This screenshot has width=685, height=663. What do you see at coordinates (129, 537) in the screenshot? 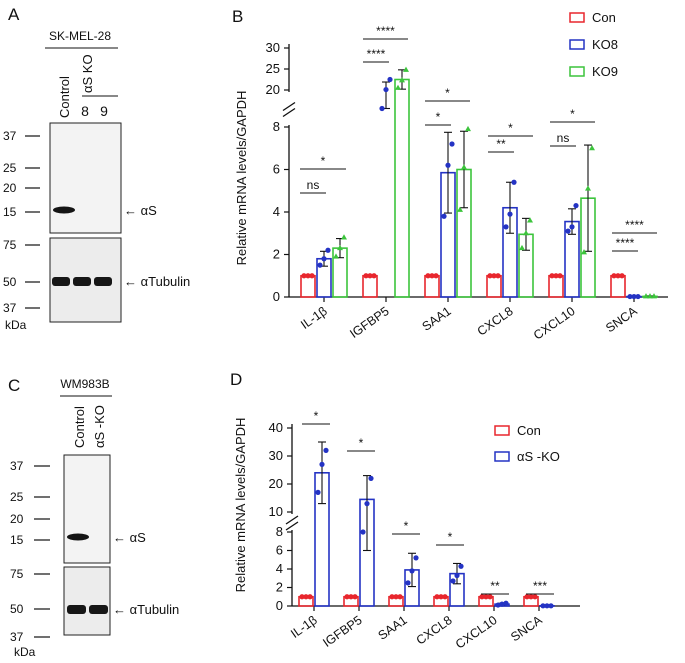
I see `band-label-as: ← αS` at bounding box center [129, 537].